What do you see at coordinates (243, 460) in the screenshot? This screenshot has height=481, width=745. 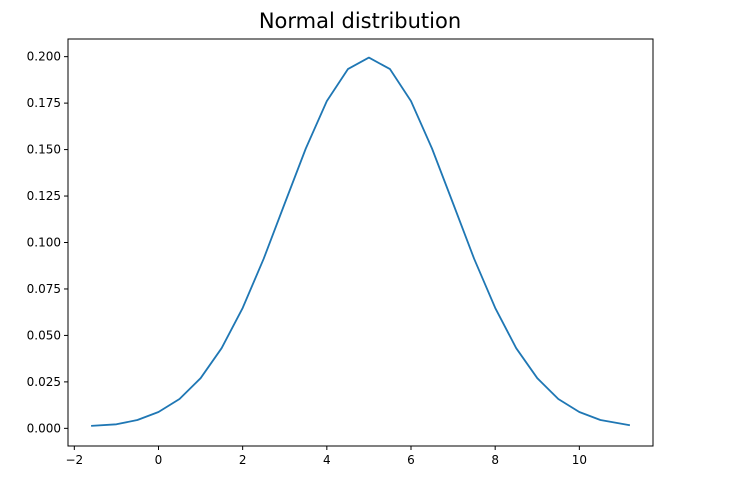 I see `x-tick-label: 2` at bounding box center [243, 460].